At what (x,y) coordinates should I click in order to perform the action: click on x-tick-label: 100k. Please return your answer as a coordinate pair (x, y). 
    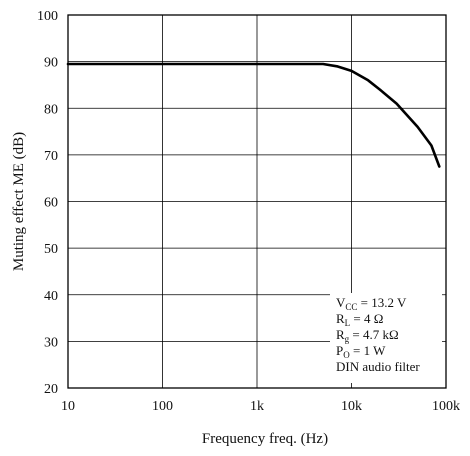
    Looking at the image, I should click on (446, 406).